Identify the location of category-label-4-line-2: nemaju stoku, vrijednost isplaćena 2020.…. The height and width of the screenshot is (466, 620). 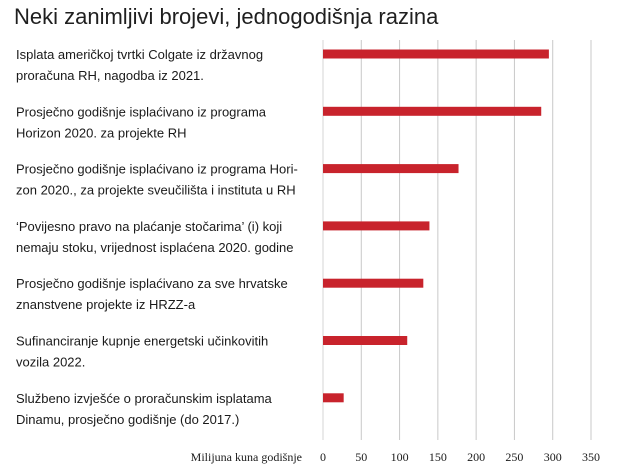
(155, 247).